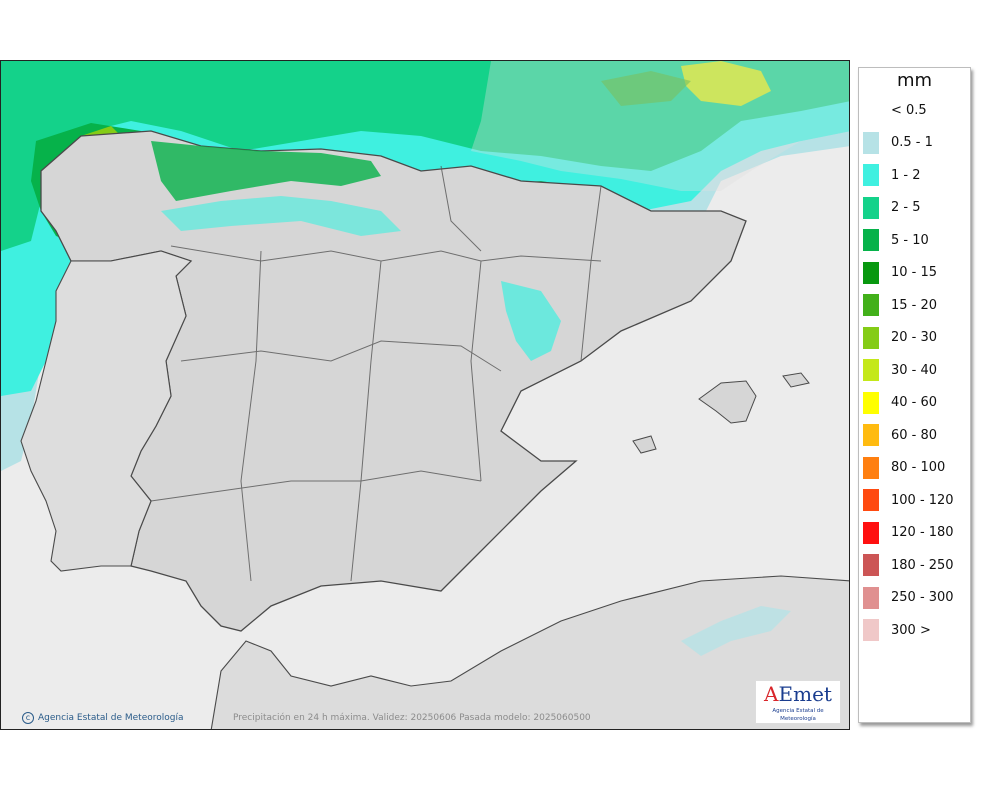  Describe the element at coordinates (922, 532) in the screenshot. I see `legend-label: 120 - 180` at that location.